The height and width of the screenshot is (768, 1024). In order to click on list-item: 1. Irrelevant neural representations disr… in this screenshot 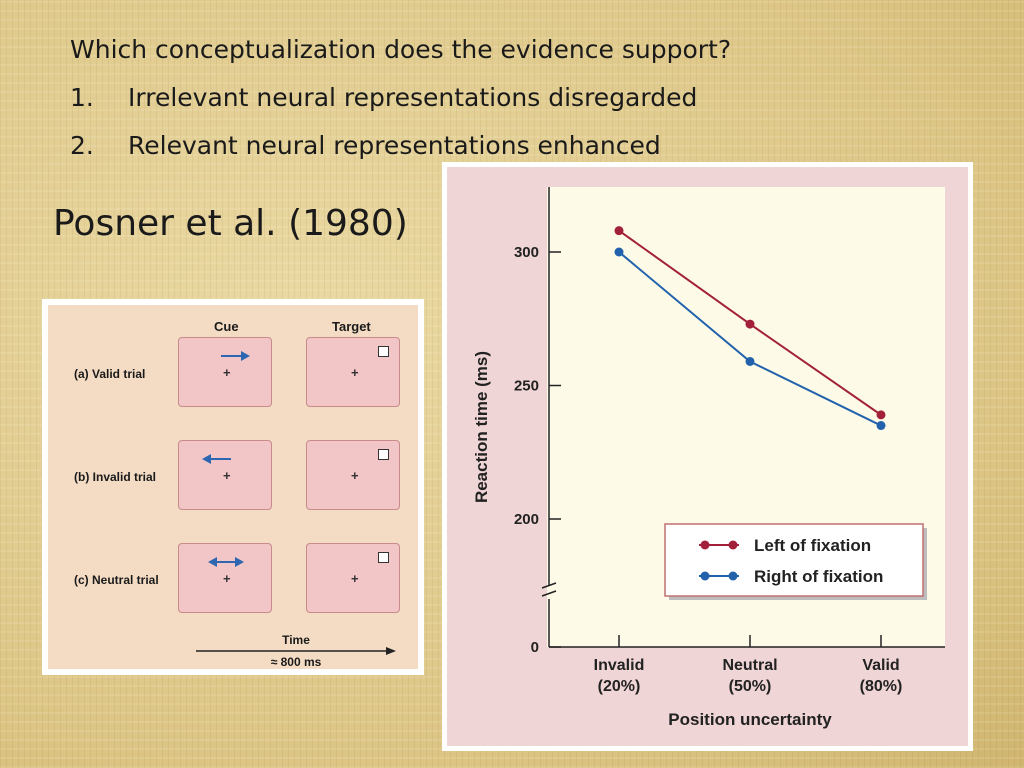, I will do `click(400, 98)`.